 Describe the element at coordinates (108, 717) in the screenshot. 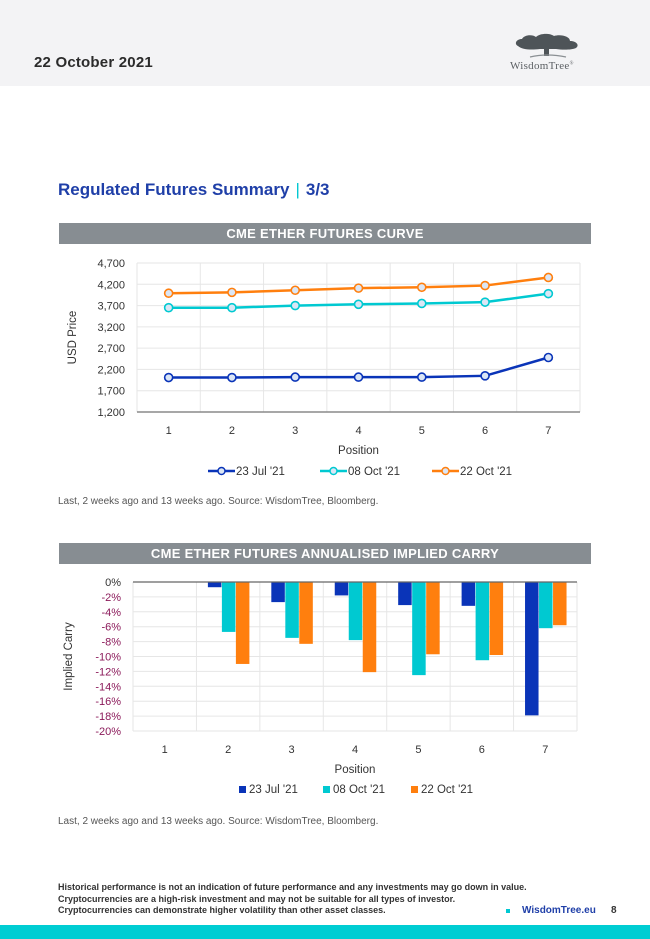

I see `y-tick-label: -18%` at that location.